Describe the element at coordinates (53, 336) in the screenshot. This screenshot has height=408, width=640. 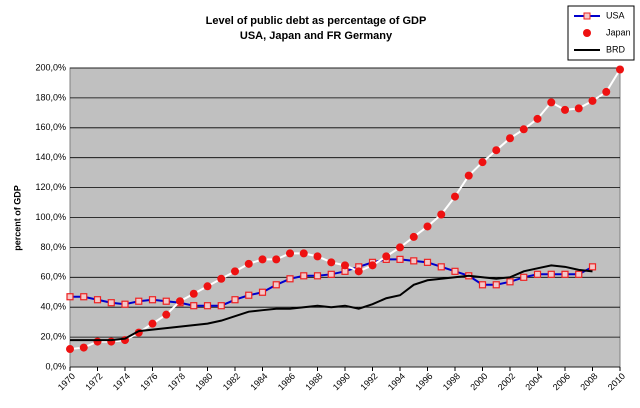
I see `y-tick-label: 20,0%` at that location.